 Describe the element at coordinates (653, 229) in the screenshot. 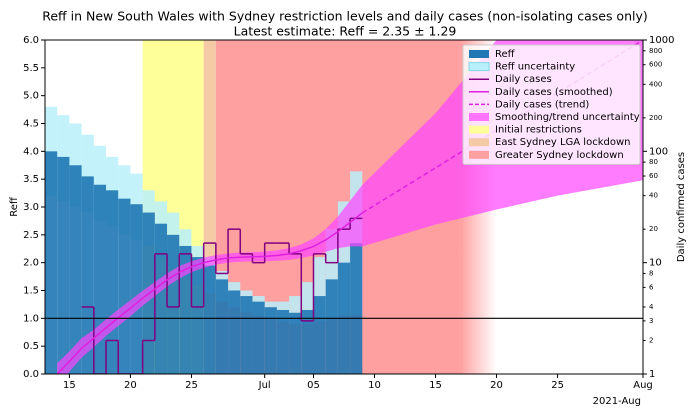

I see `y2-tick-label: 20` at that location.